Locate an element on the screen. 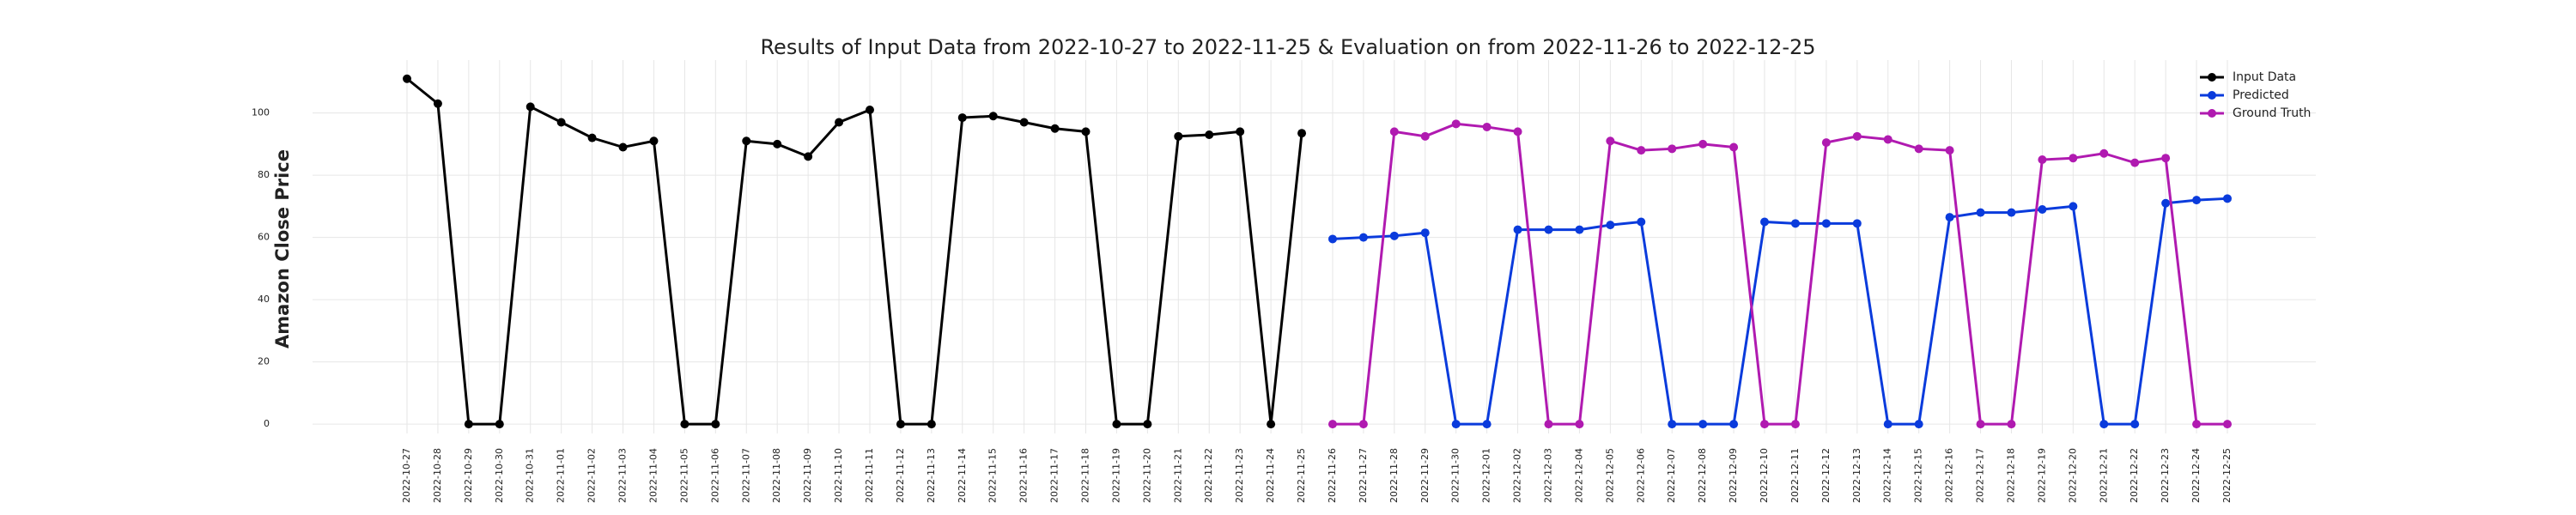 The width and height of the screenshot is (2576, 515). x-tick-label: 2022-12-03 is located at coordinates (1547, 475).